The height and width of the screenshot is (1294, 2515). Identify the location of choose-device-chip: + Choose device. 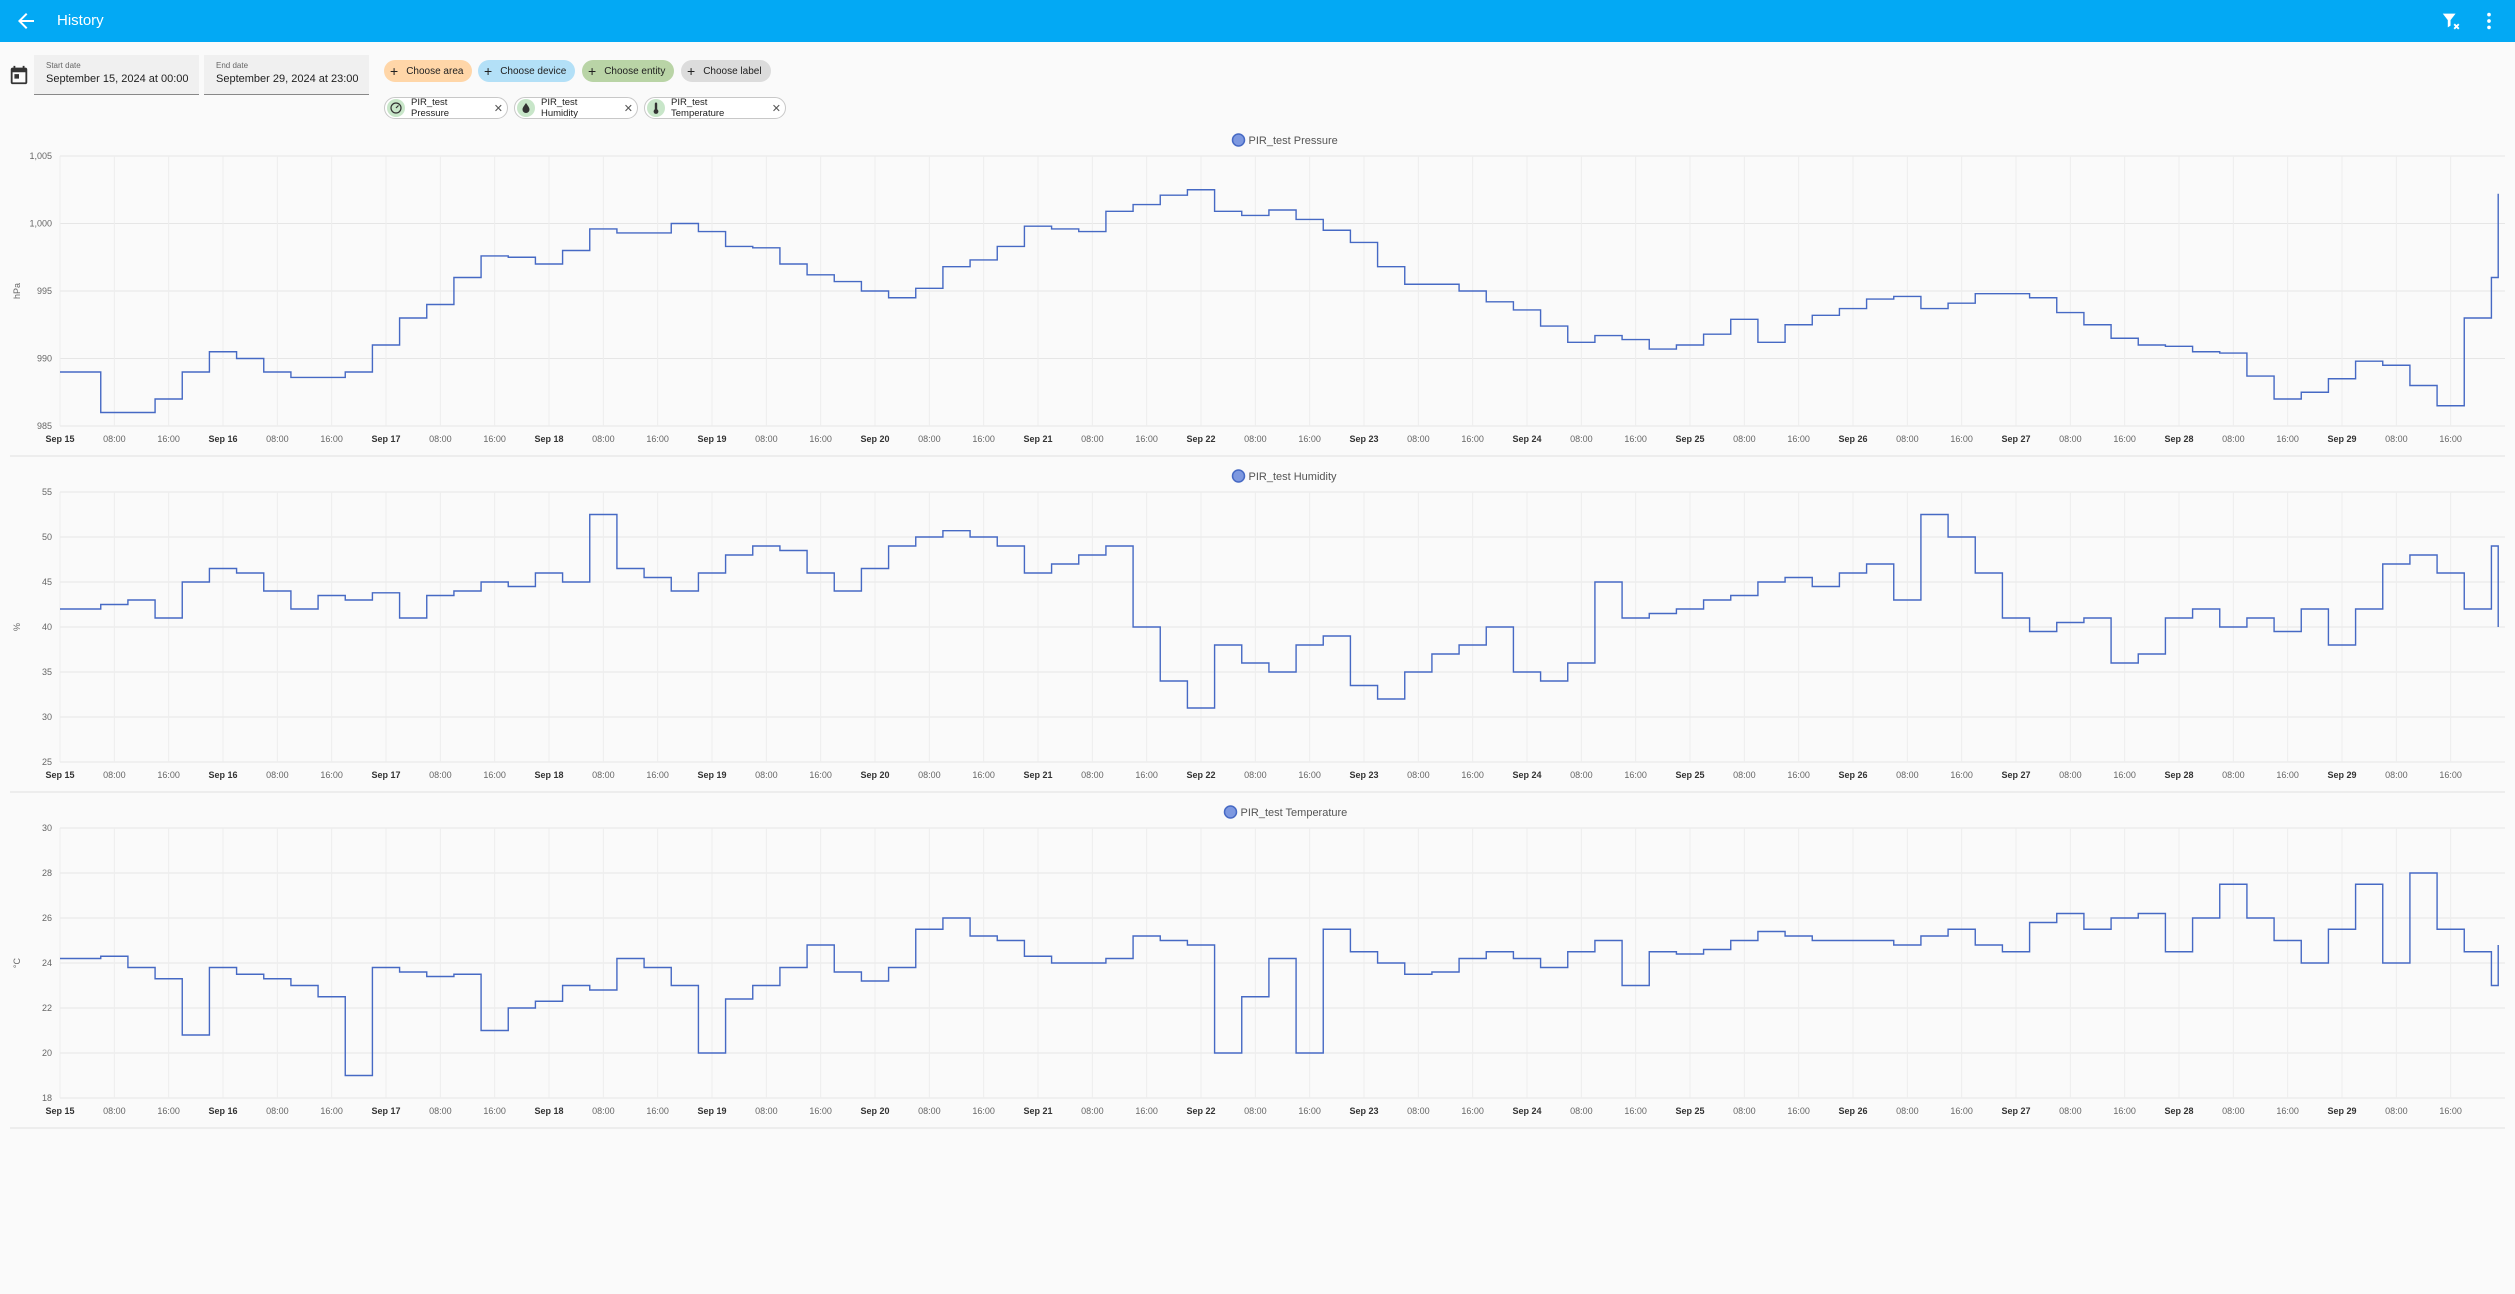
(527, 71).